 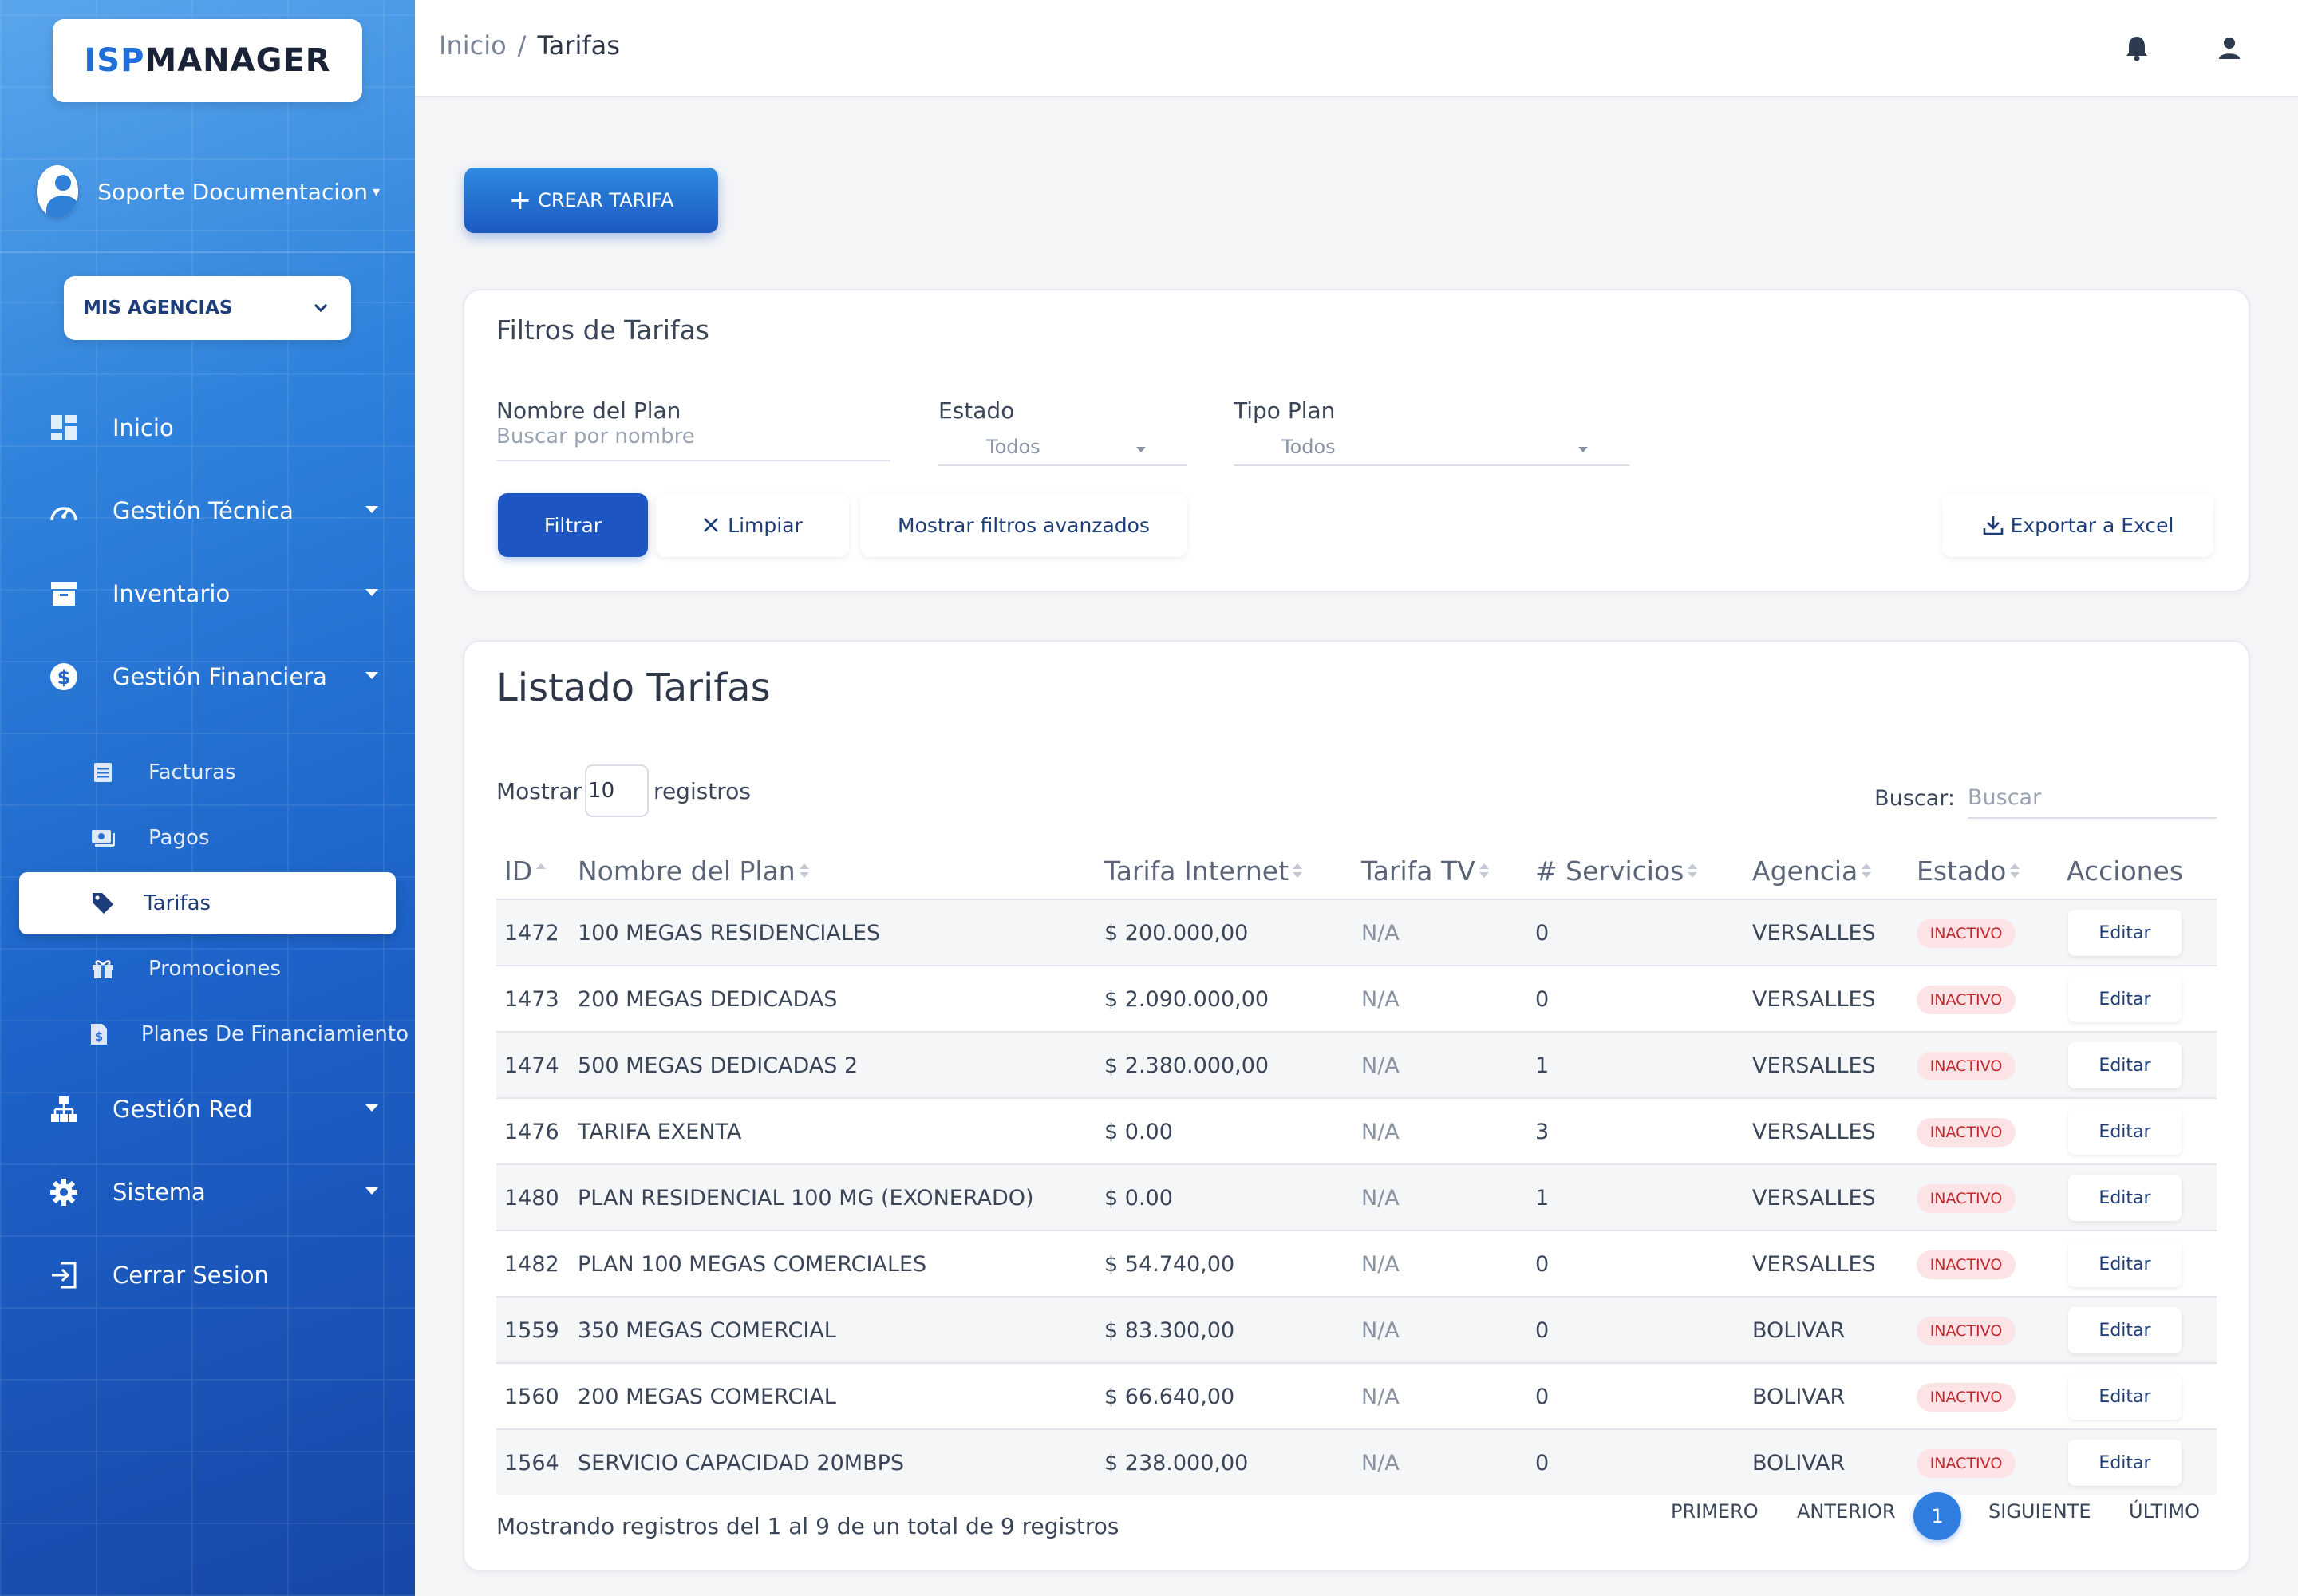 What do you see at coordinates (694, 871) in the screenshot?
I see `column-header-plan-name: Nombre del Plan` at bounding box center [694, 871].